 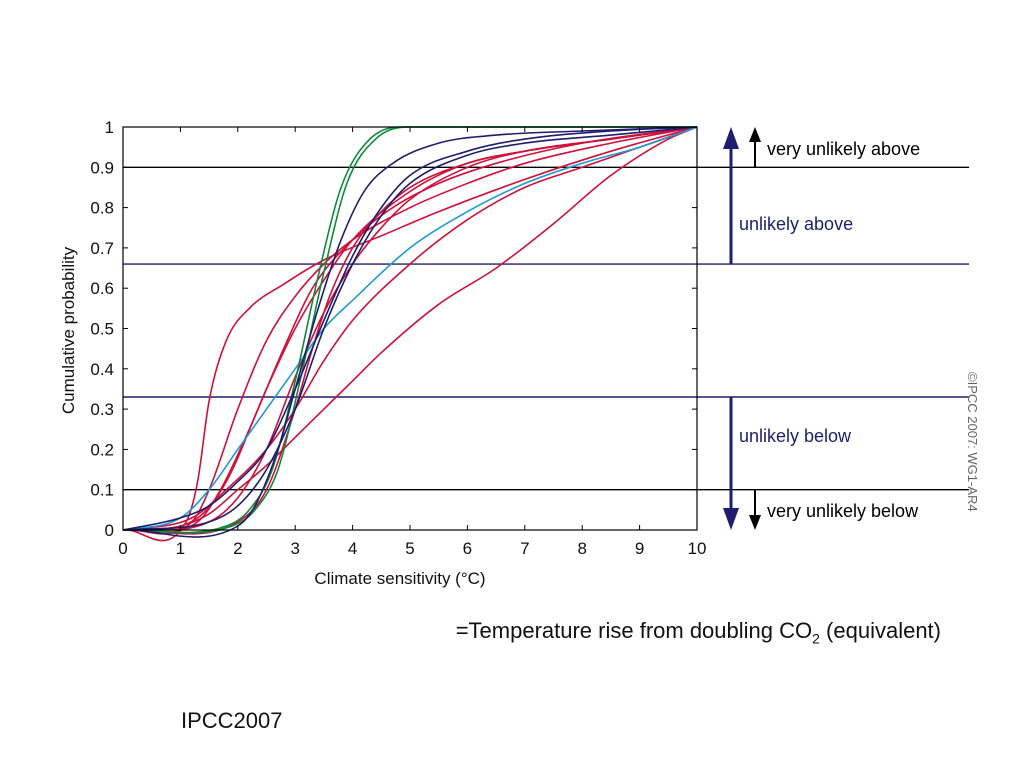 I want to click on very-unlikely-above-arrowhead, so click(x=755, y=134).